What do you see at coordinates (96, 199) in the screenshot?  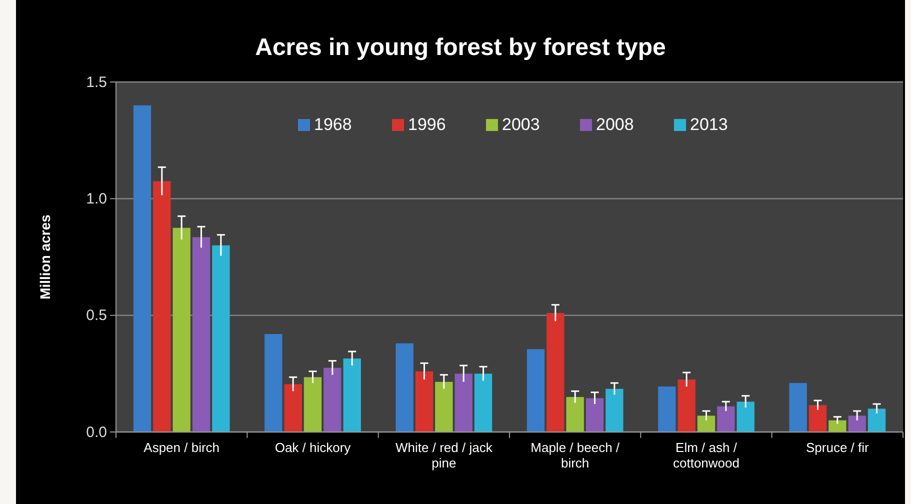 I see `y-tick-label: 1.0` at bounding box center [96, 199].